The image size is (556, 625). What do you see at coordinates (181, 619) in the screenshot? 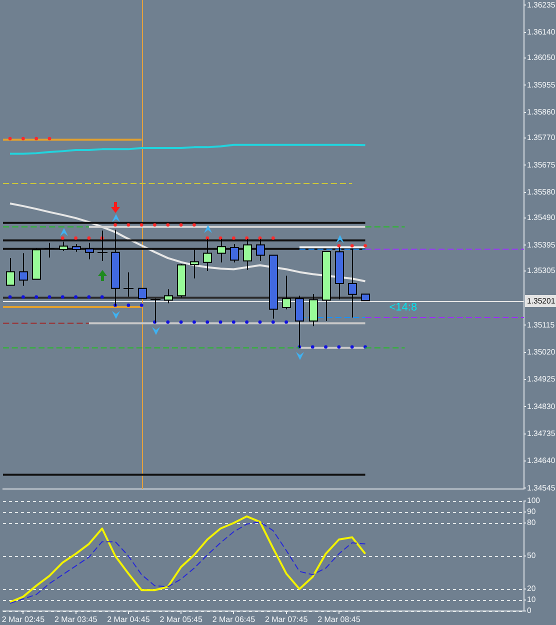
I see `x-tick-label: 2 Mar 05:45` at bounding box center [181, 619].